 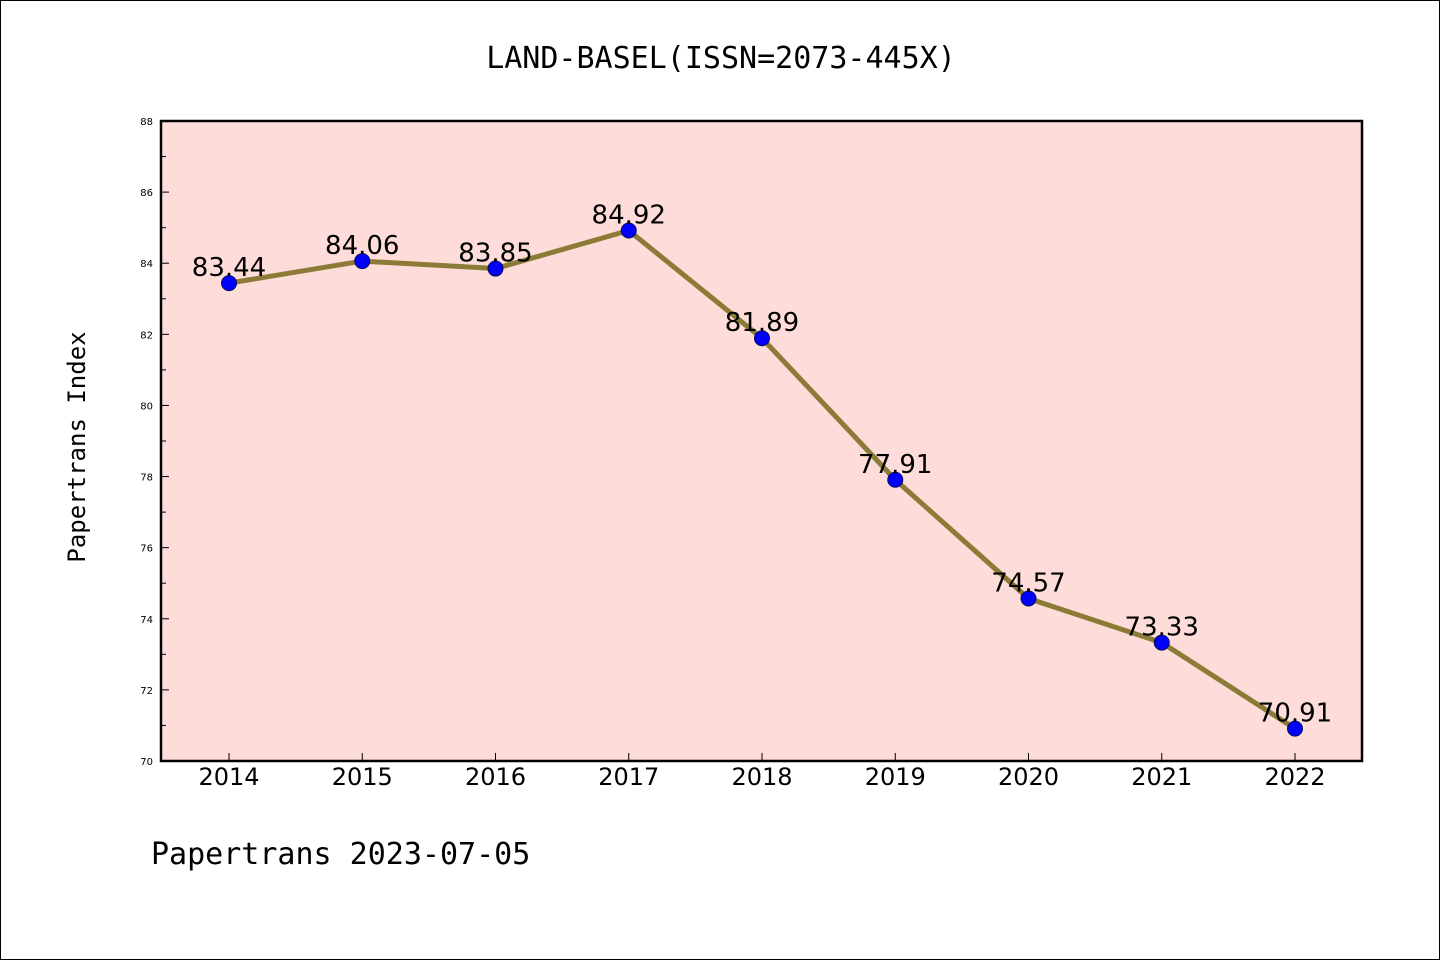 I want to click on data-label: 83.44, so click(x=229, y=268).